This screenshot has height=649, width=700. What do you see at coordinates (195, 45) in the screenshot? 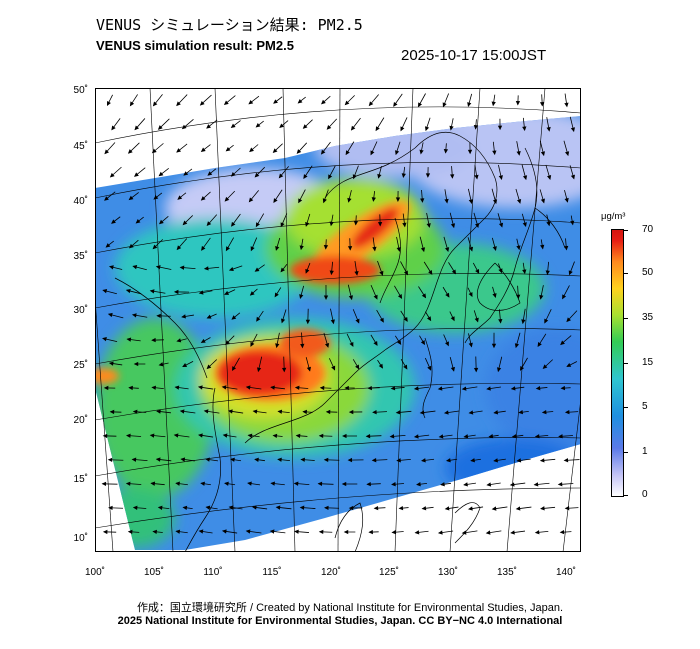
I see `title-english: VENUS simulation result: PM2.5` at bounding box center [195, 45].